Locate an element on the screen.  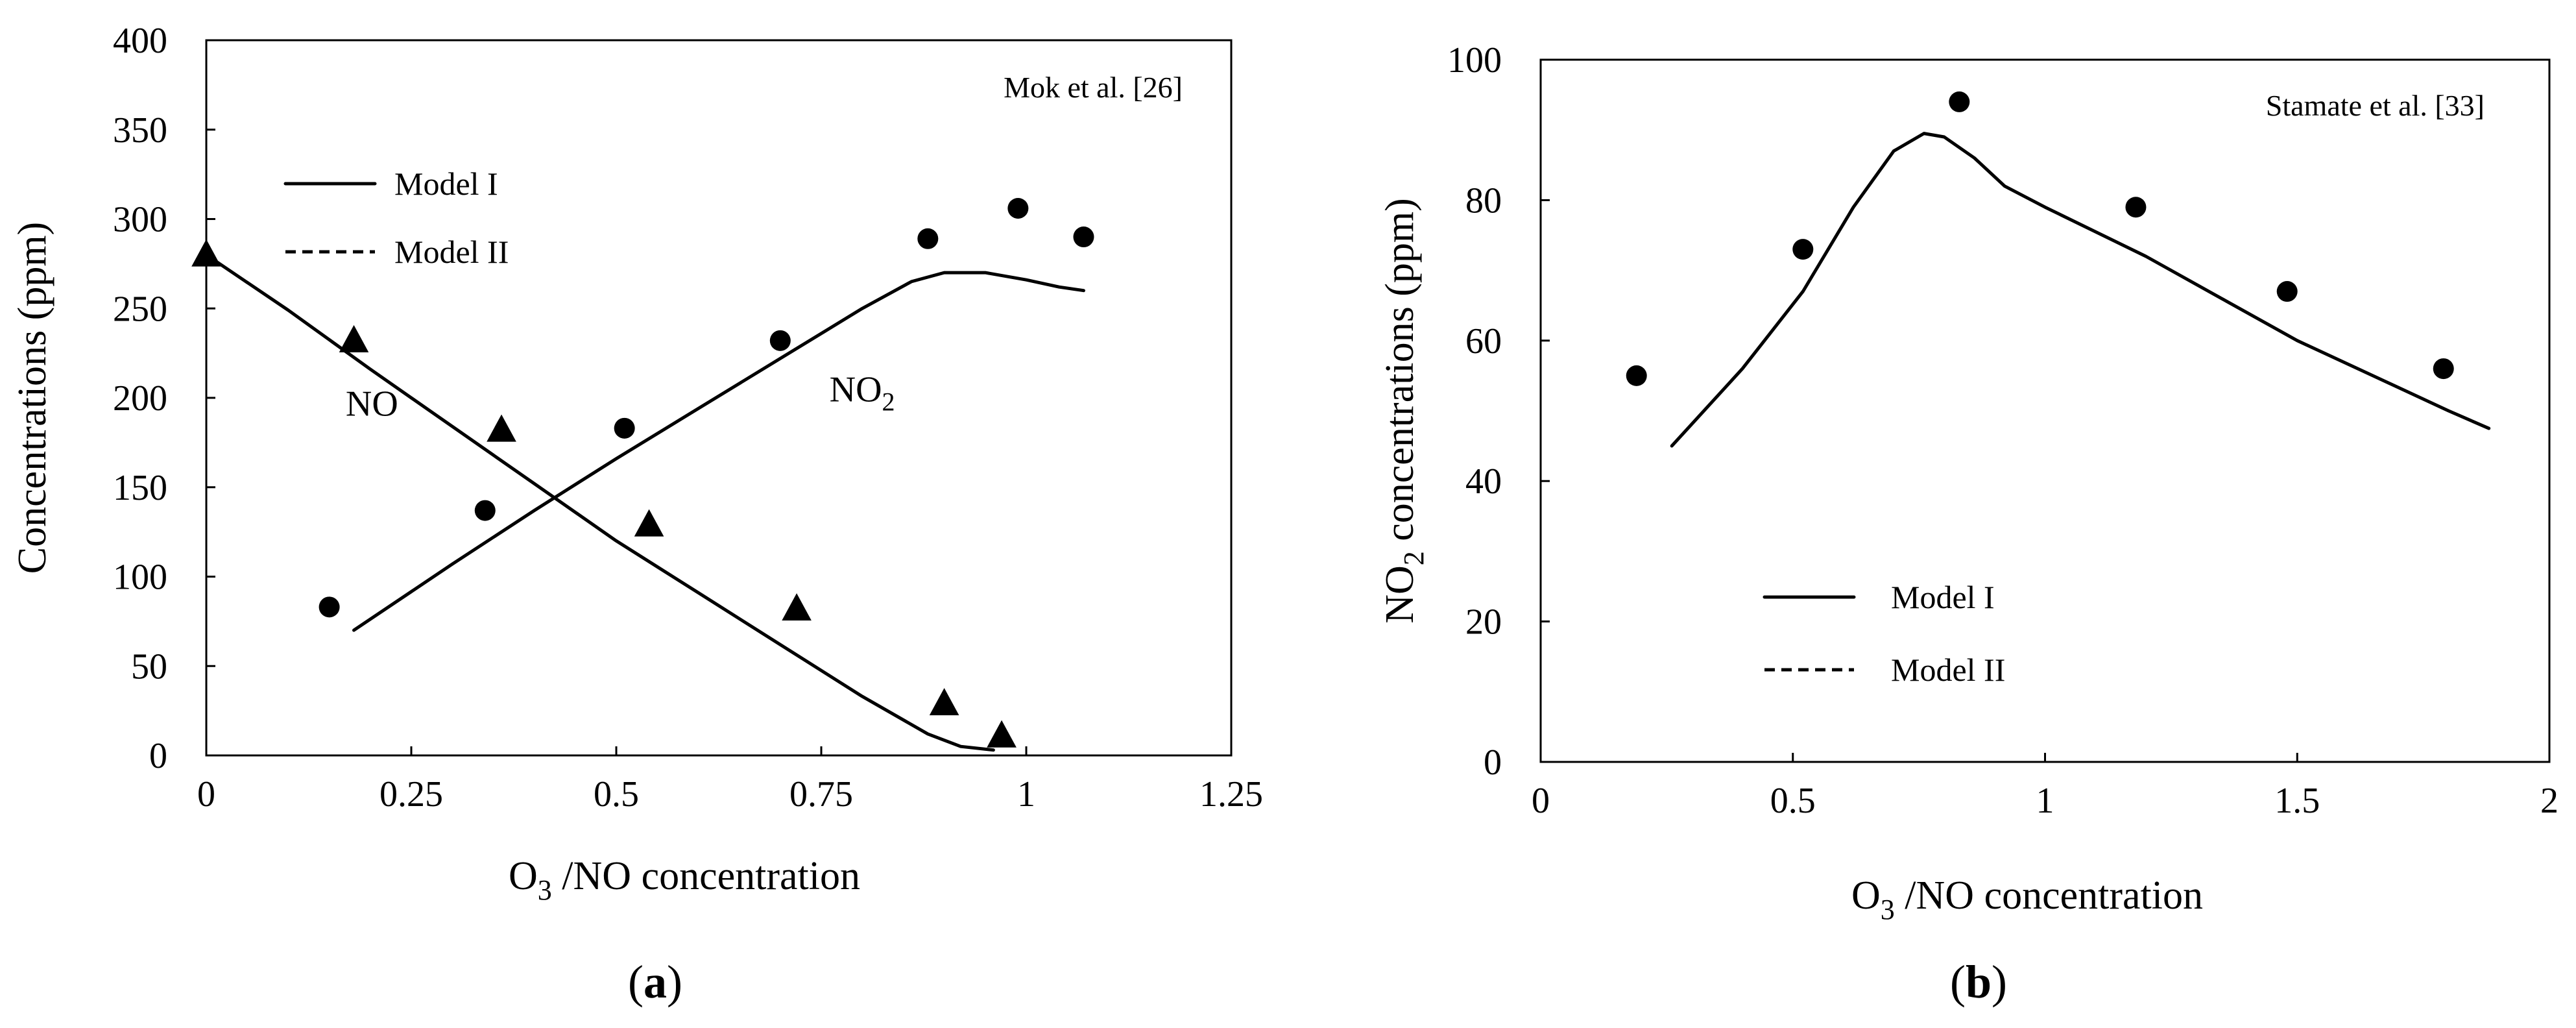
y-axis-label-a: Concentrations (ppm) is located at coordinates (32, 398).